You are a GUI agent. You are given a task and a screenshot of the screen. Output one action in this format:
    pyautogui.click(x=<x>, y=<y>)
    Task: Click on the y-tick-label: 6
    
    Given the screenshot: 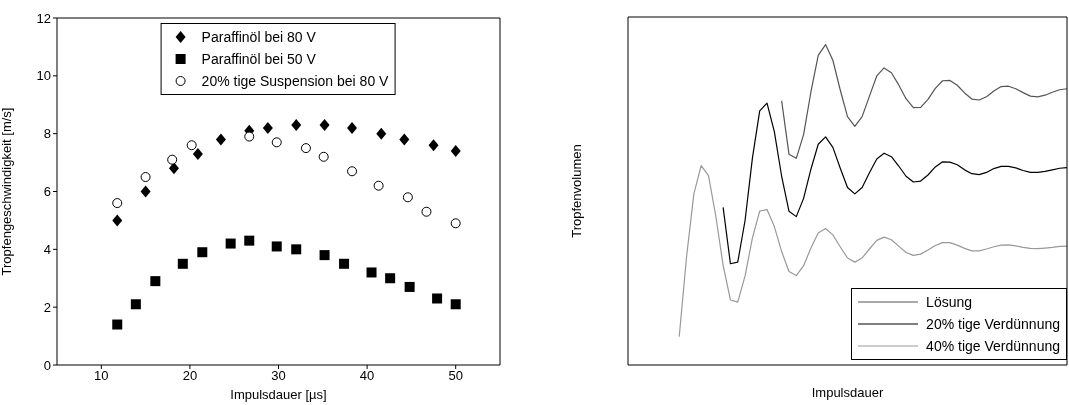 What is the action you would take?
    pyautogui.click(x=47, y=192)
    